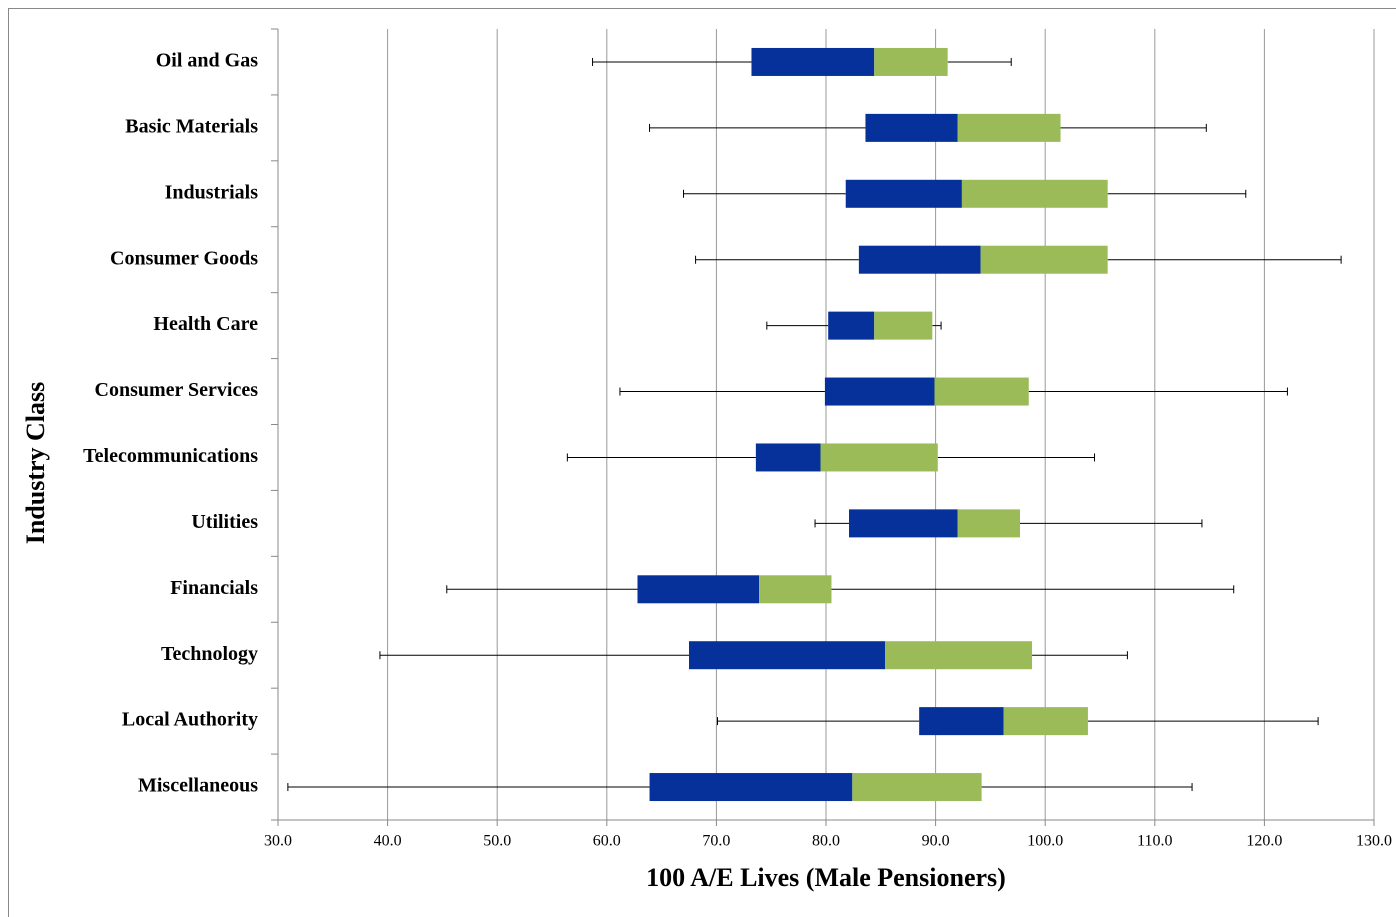 This screenshot has width=1396, height=917. What do you see at coordinates (936, 841) in the screenshot?
I see `x-tick-label: 90.0` at bounding box center [936, 841].